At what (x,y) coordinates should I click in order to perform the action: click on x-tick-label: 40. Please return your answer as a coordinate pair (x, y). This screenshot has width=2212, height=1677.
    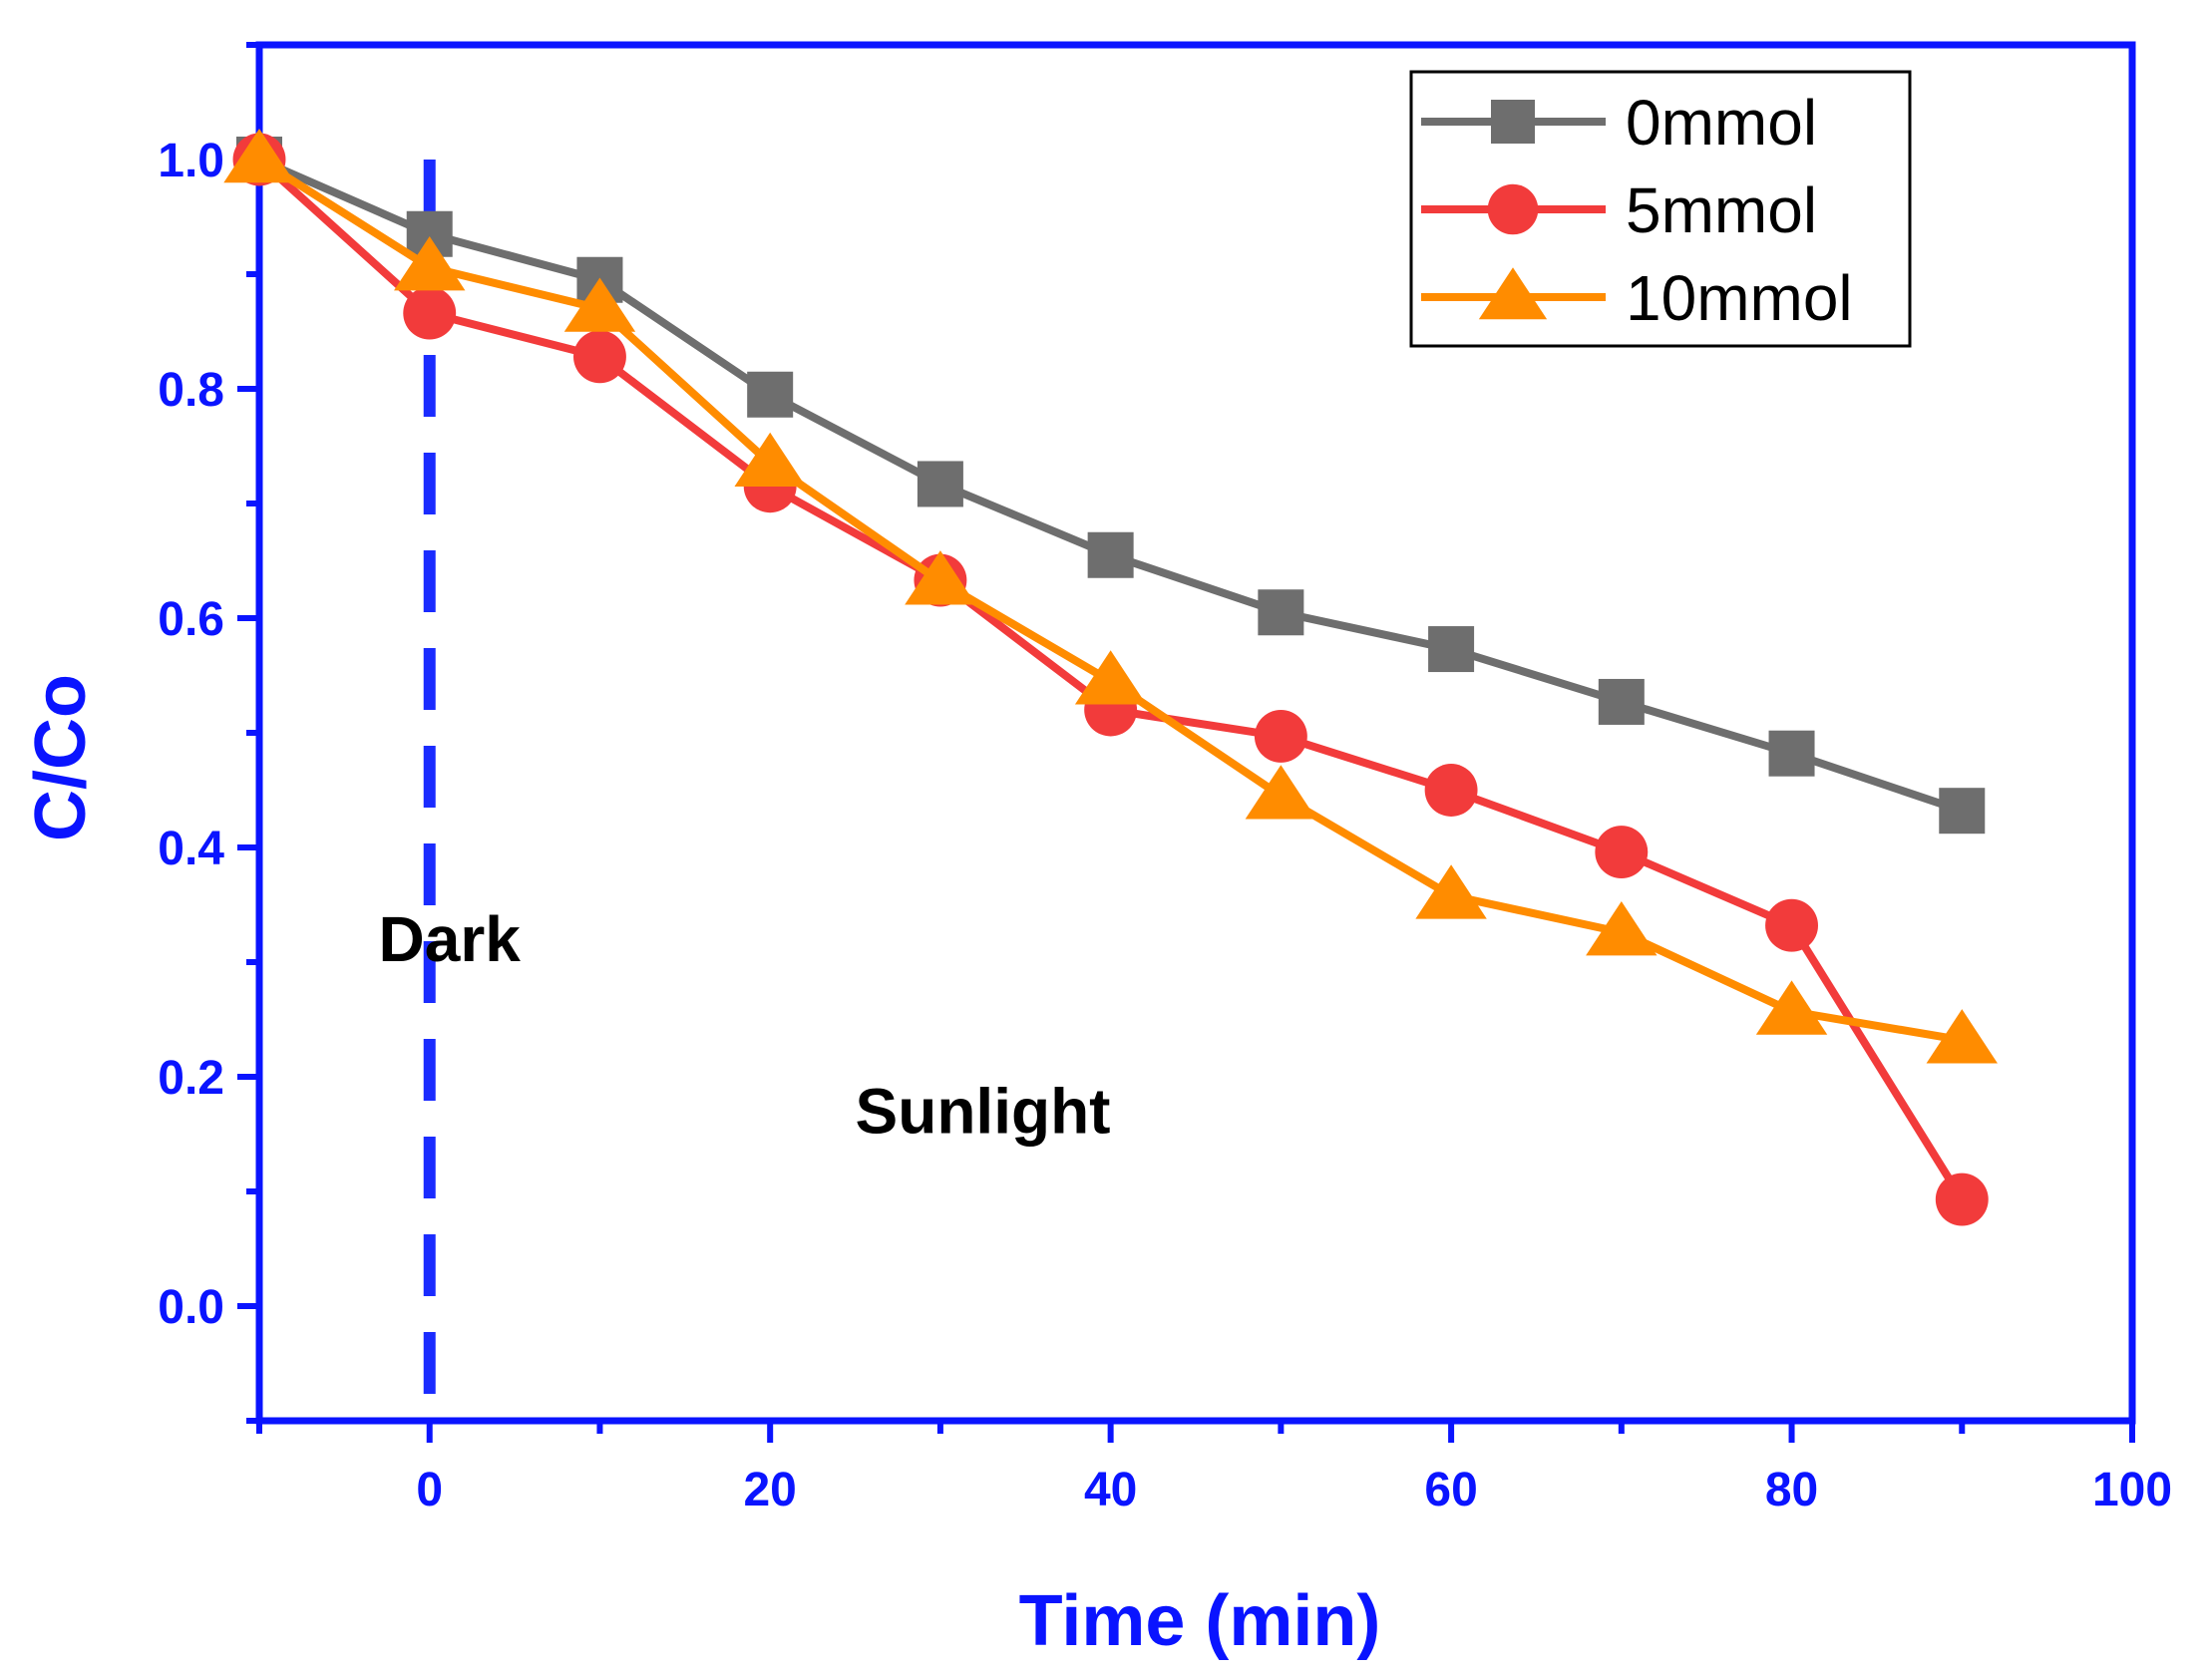
    Looking at the image, I should click on (1110, 1490).